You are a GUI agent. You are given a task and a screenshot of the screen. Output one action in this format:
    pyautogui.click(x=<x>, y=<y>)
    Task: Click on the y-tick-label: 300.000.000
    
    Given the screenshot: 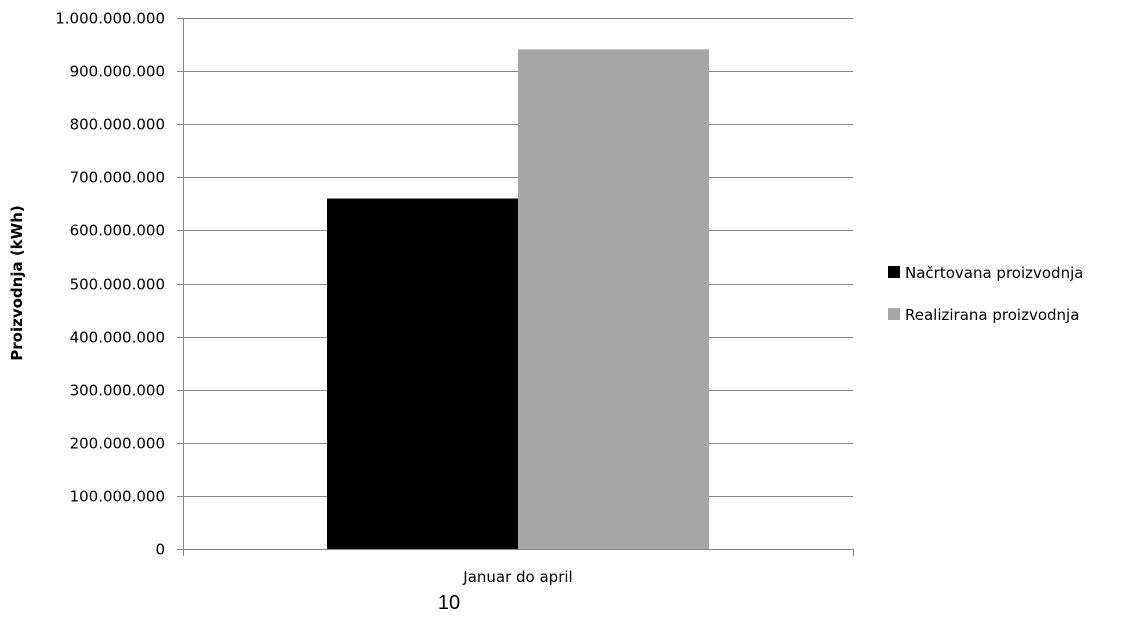 What is the action you would take?
    pyautogui.click(x=117, y=391)
    